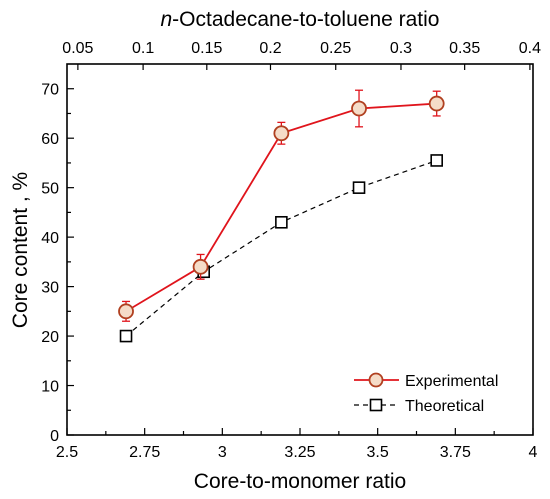  Describe the element at coordinates (305, 19) in the screenshot. I see `top-axis-title-rest: -Octadecane-to-toluene ratio` at that location.